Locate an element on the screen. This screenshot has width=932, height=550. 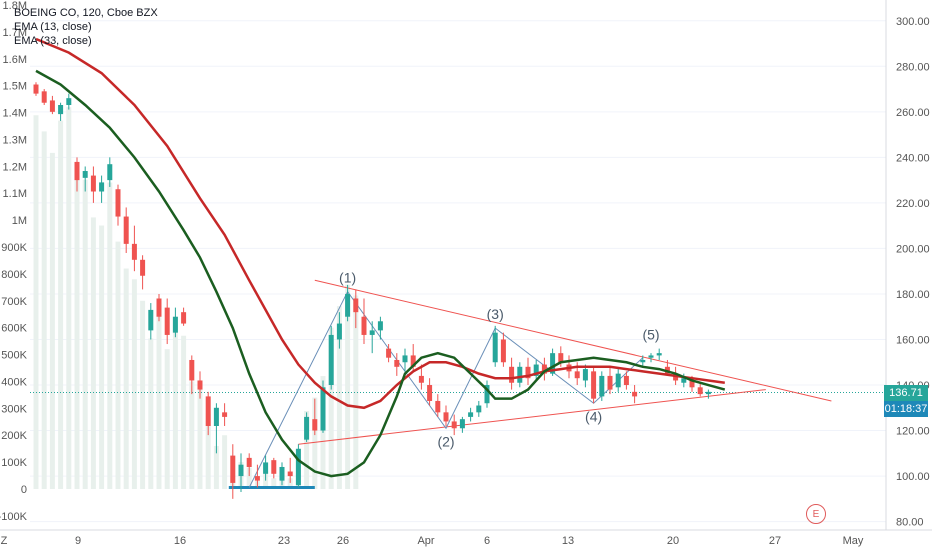
volume-tick-label: 1.4M is located at coordinates (15, 114).